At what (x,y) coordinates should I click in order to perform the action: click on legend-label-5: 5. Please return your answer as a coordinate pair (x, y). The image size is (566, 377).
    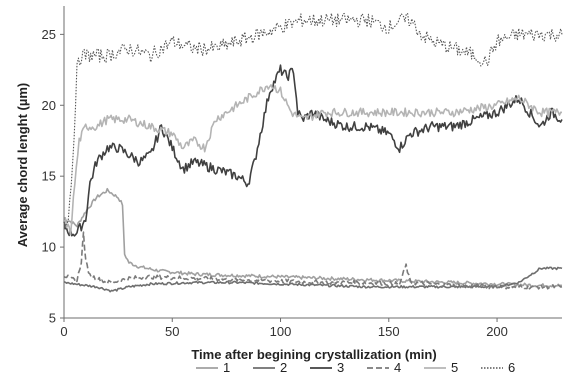
    Looking at the image, I should click on (454, 367).